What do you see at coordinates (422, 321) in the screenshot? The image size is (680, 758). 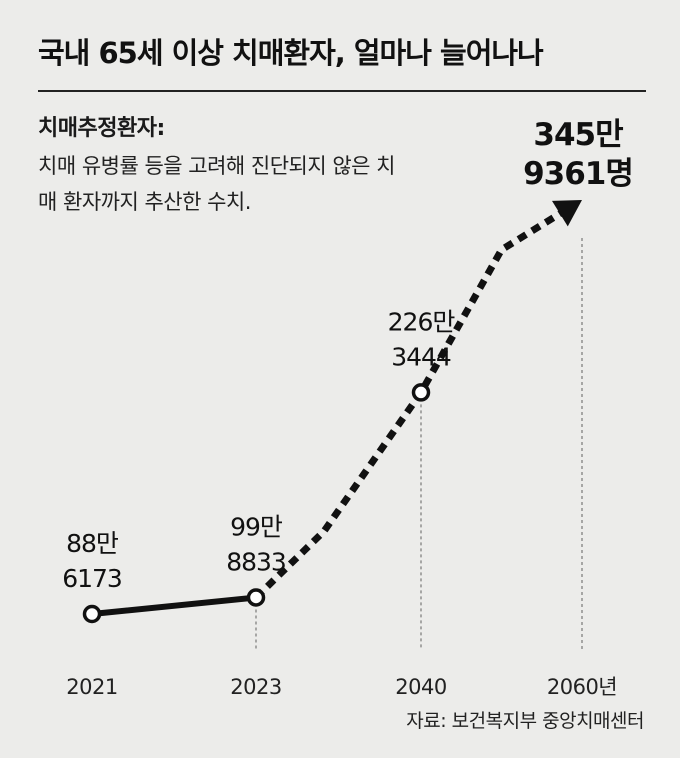 I see `data-label: 226만` at bounding box center [422, 321].